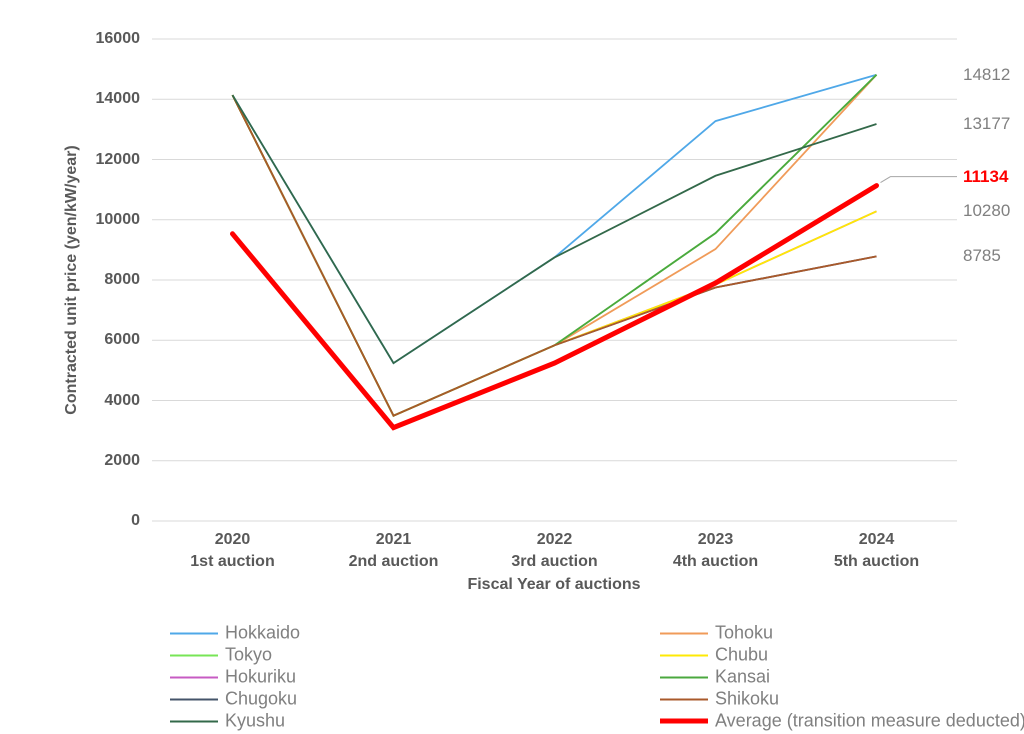 This screenshot has height=734, width=1024. Describe the element at coordinates (982, 256) in the screenshot. I see `end-value-label-shikoku: 8785` at that location.